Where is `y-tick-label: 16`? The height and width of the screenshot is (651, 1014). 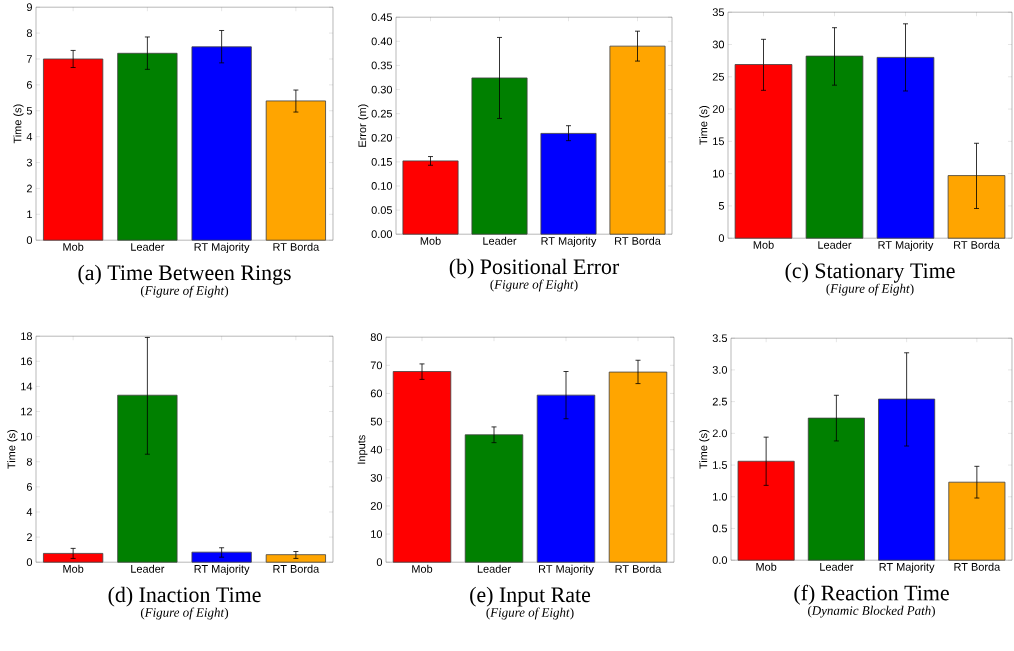 y-tick-label: 16 is located at coordinates (26, 361).